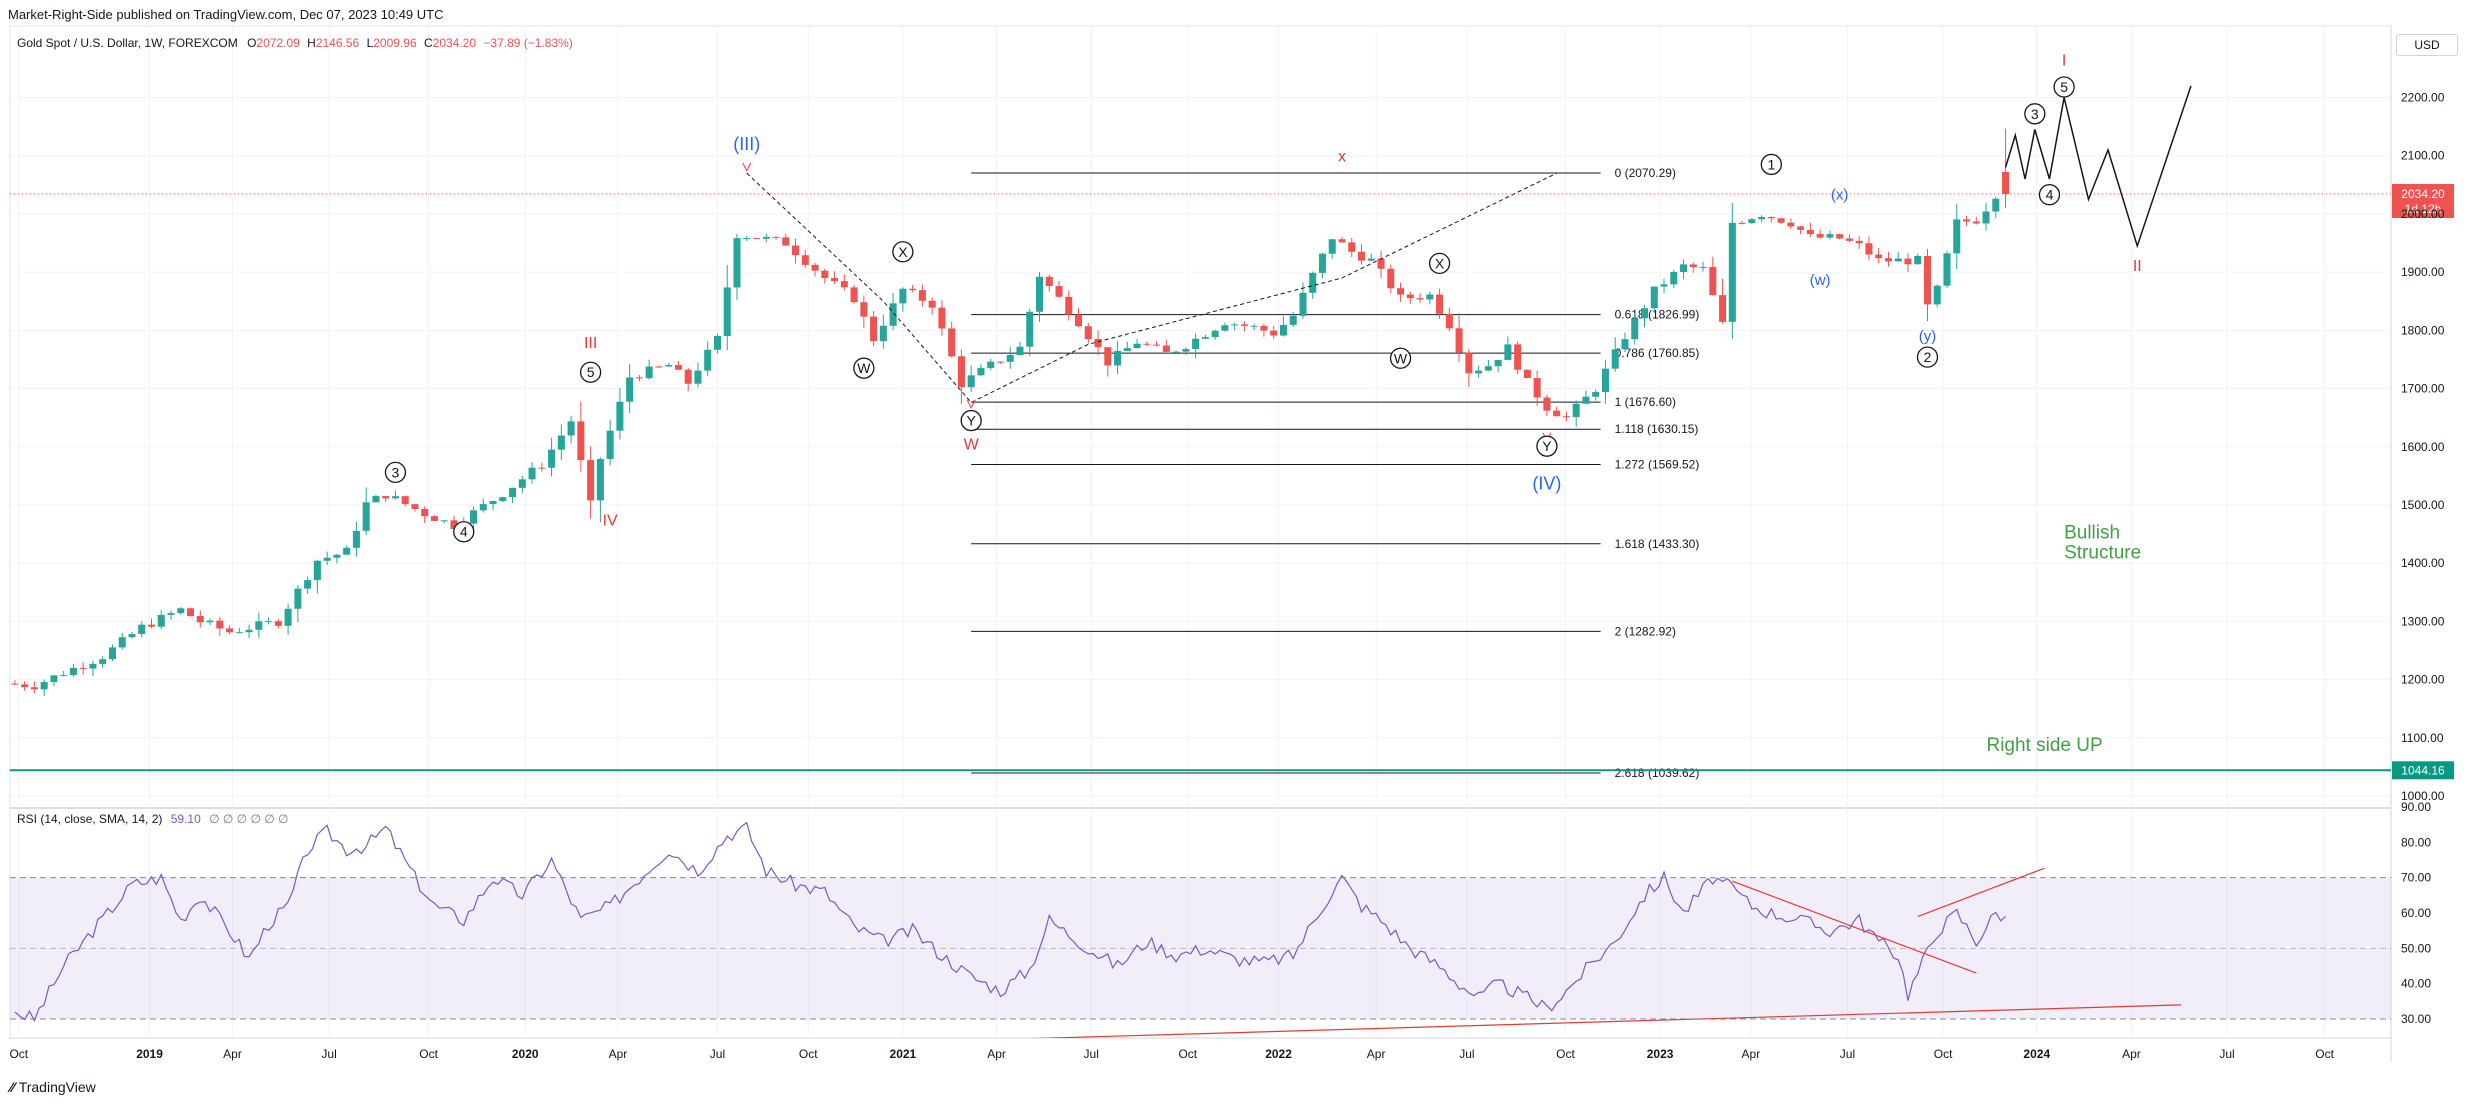 This screenshot has height=1103, width=2467. Describe the element at coordinates (903, 252) in the screenshot. I see `wave-label: X` at that location.